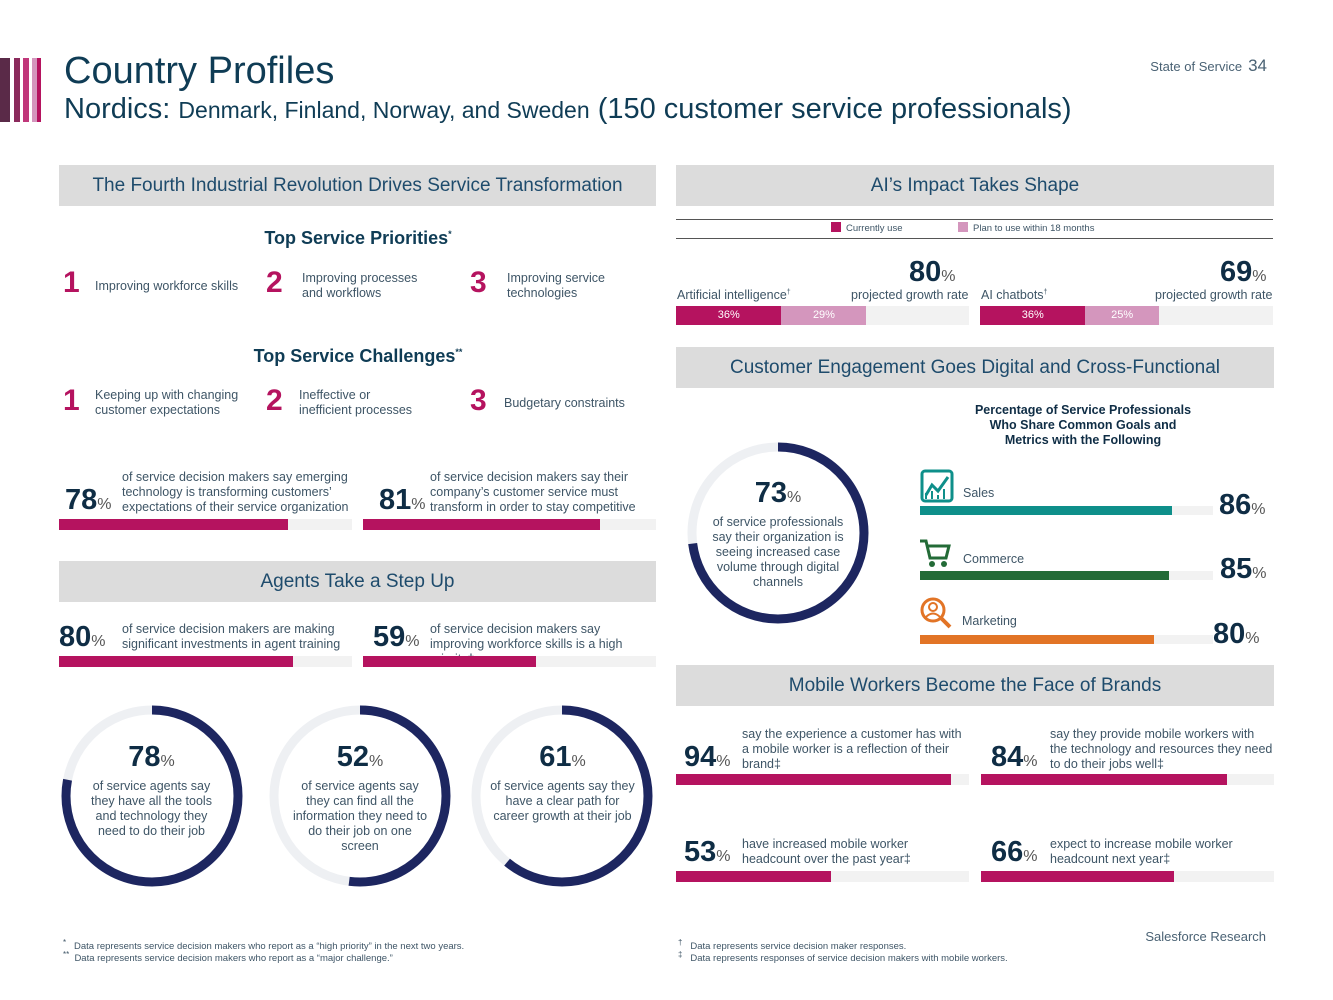 The height and width of the screenshot is (1000, 1333). I want to click on stat-value: 59%, so click(396, 637).